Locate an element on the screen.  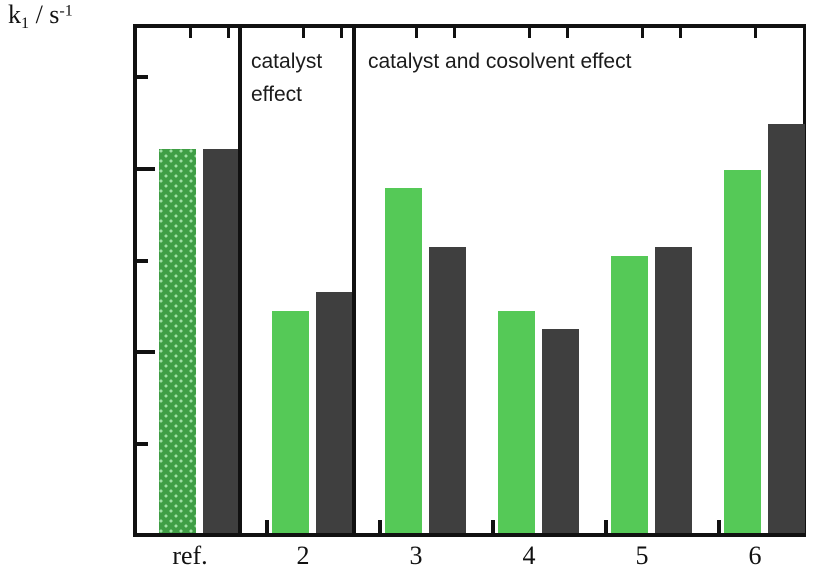
x-tick-label-4: 4 is located at coordinates (529, 555).